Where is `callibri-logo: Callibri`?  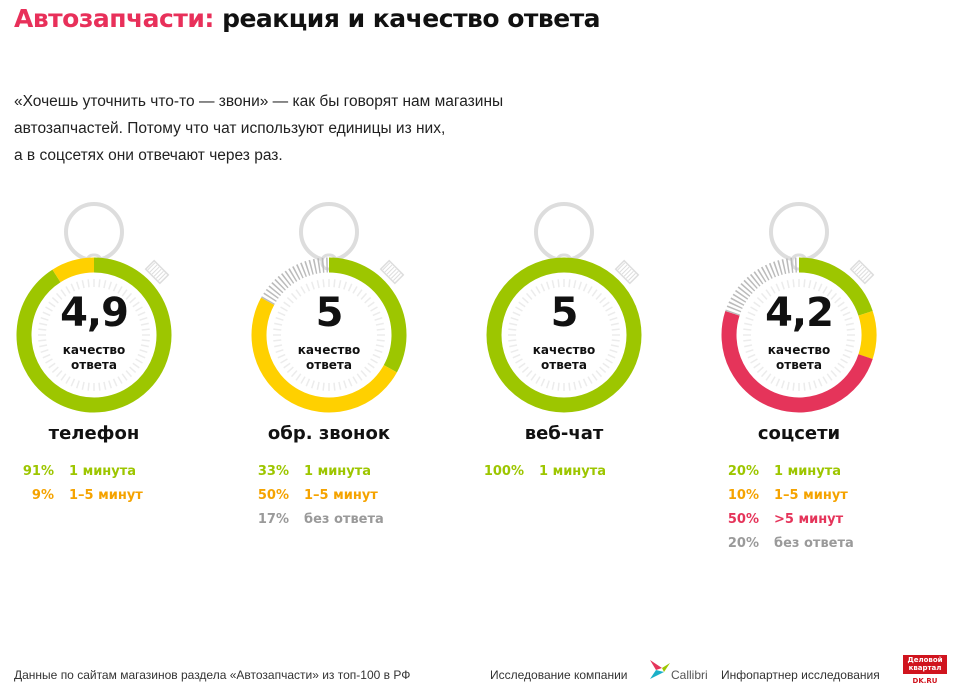 callibri-logo: Callibri is located at coordinates (689, 675).